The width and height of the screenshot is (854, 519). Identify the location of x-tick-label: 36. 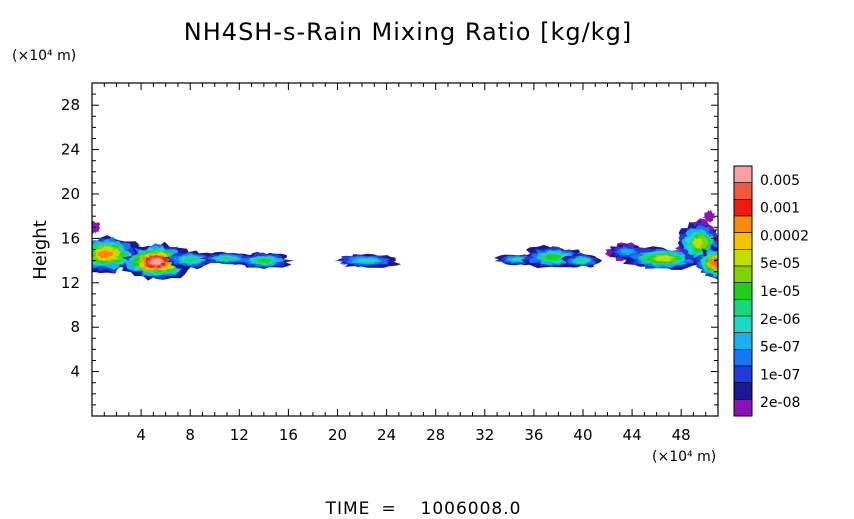
(533, 435).